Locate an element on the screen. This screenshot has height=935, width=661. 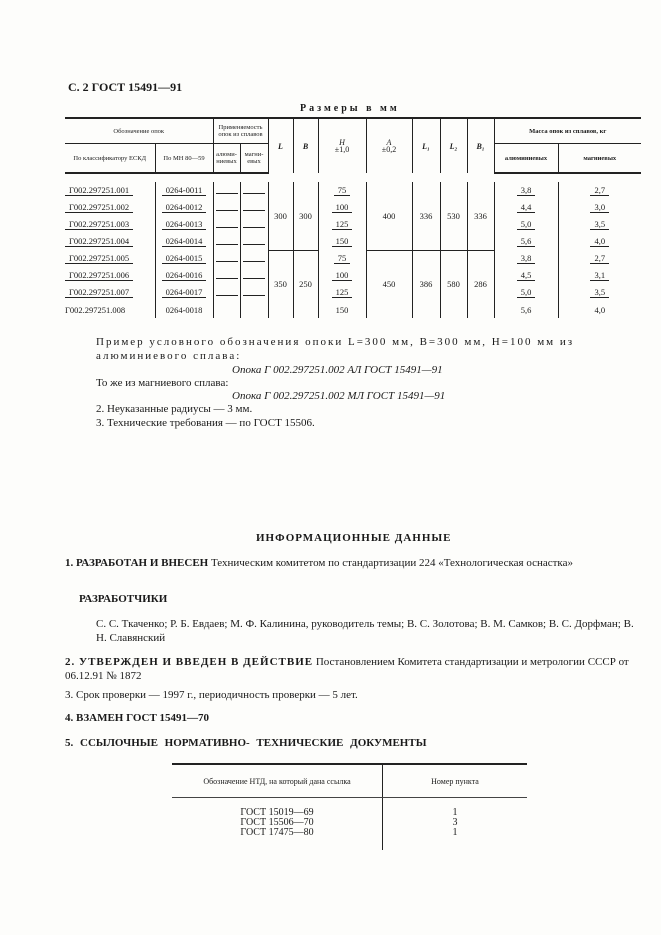
dim-L1-cell-value: 386 is located at coordinates (426, 284).